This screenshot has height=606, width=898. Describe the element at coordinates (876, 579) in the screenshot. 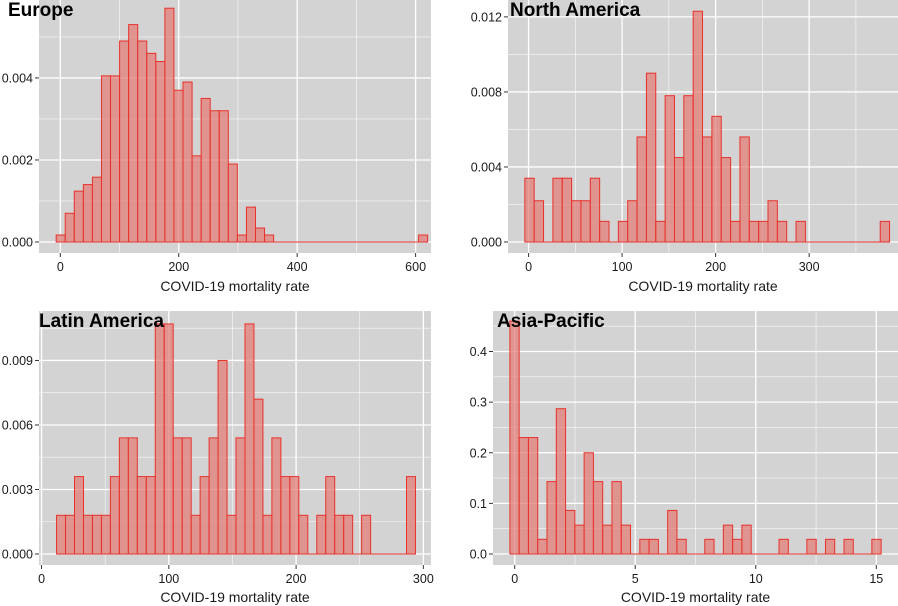

I see `x-tick-label: 15` at that location.